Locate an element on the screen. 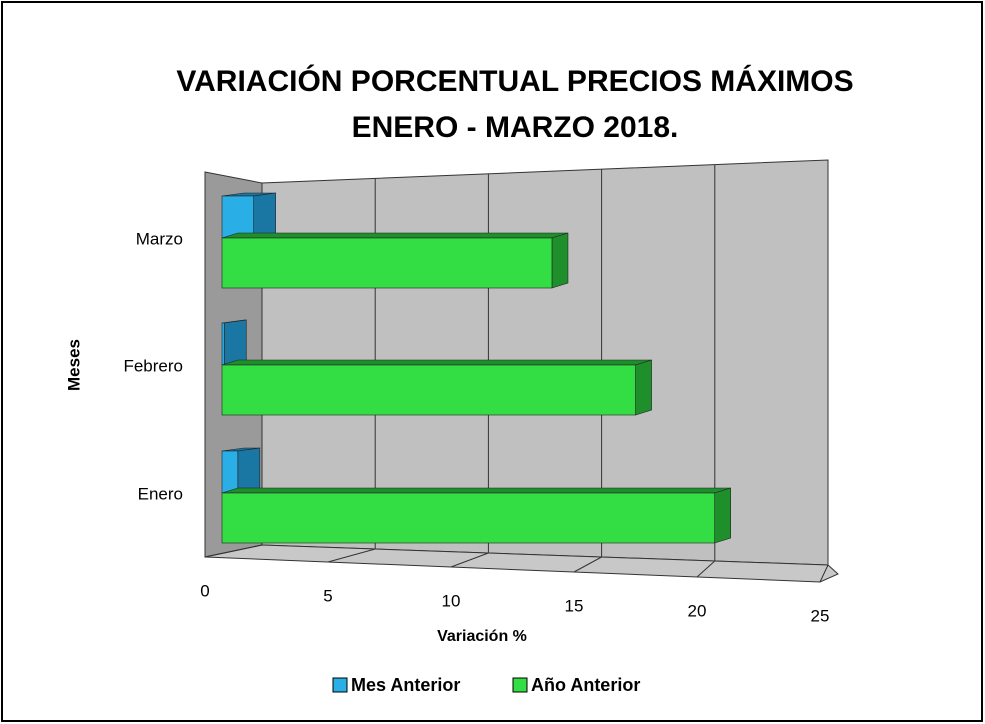 This screenshot has height=724, width=985. x-tick-label: 15 is located at coordinates (574, 605).